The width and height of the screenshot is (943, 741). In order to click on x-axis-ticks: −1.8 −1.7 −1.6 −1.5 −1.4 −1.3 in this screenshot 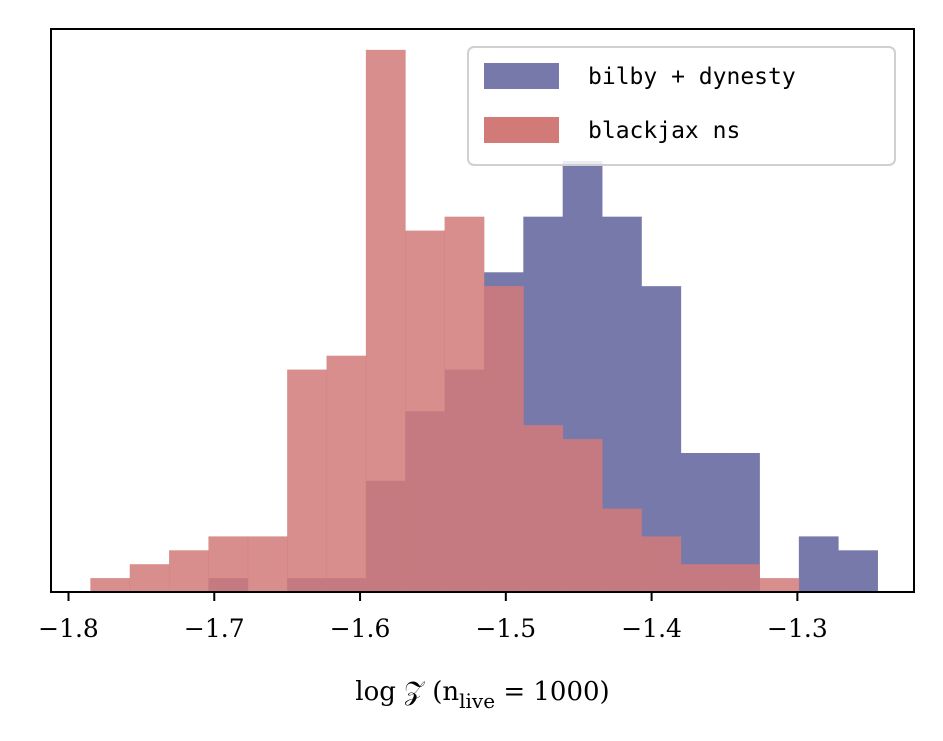, I will do `click(433, 617)`.